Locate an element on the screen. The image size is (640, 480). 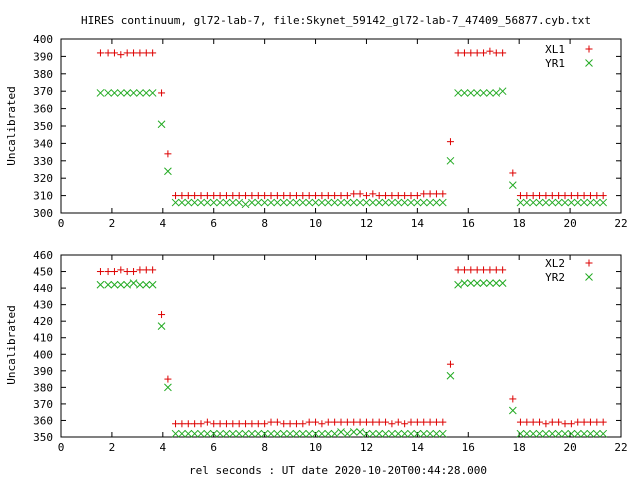
x-tick-label: 6 is located at coordinates (213, 447).